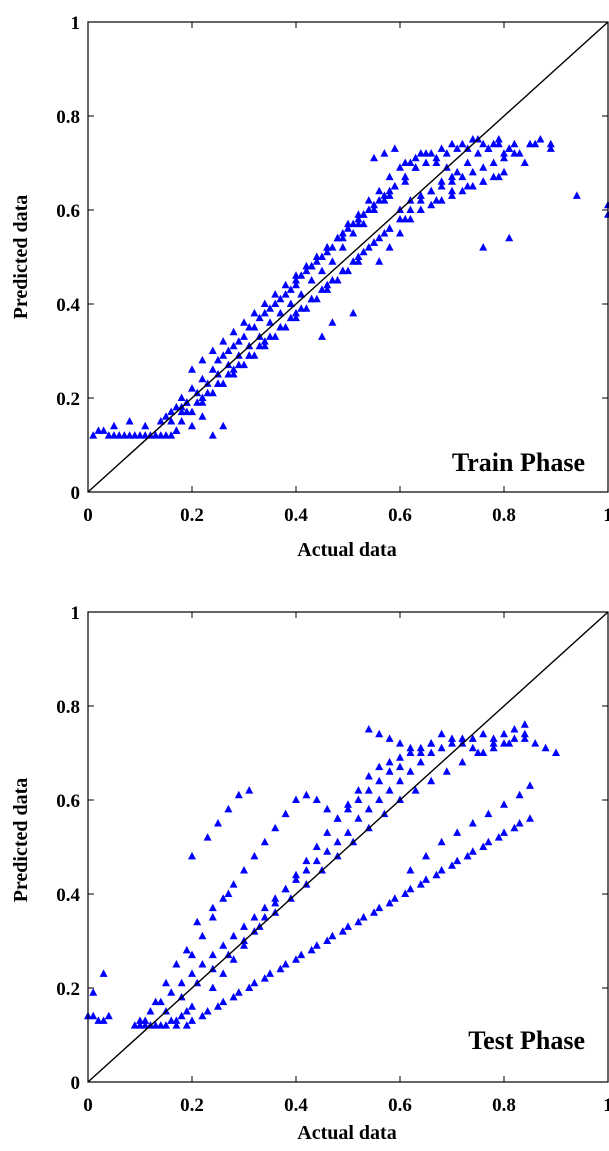 This screenshot has height=1151, width=609. Describe the element at coordinates (346, 1133) in the screenshot. I see `test-x-axis-title: Actual data` at that location.